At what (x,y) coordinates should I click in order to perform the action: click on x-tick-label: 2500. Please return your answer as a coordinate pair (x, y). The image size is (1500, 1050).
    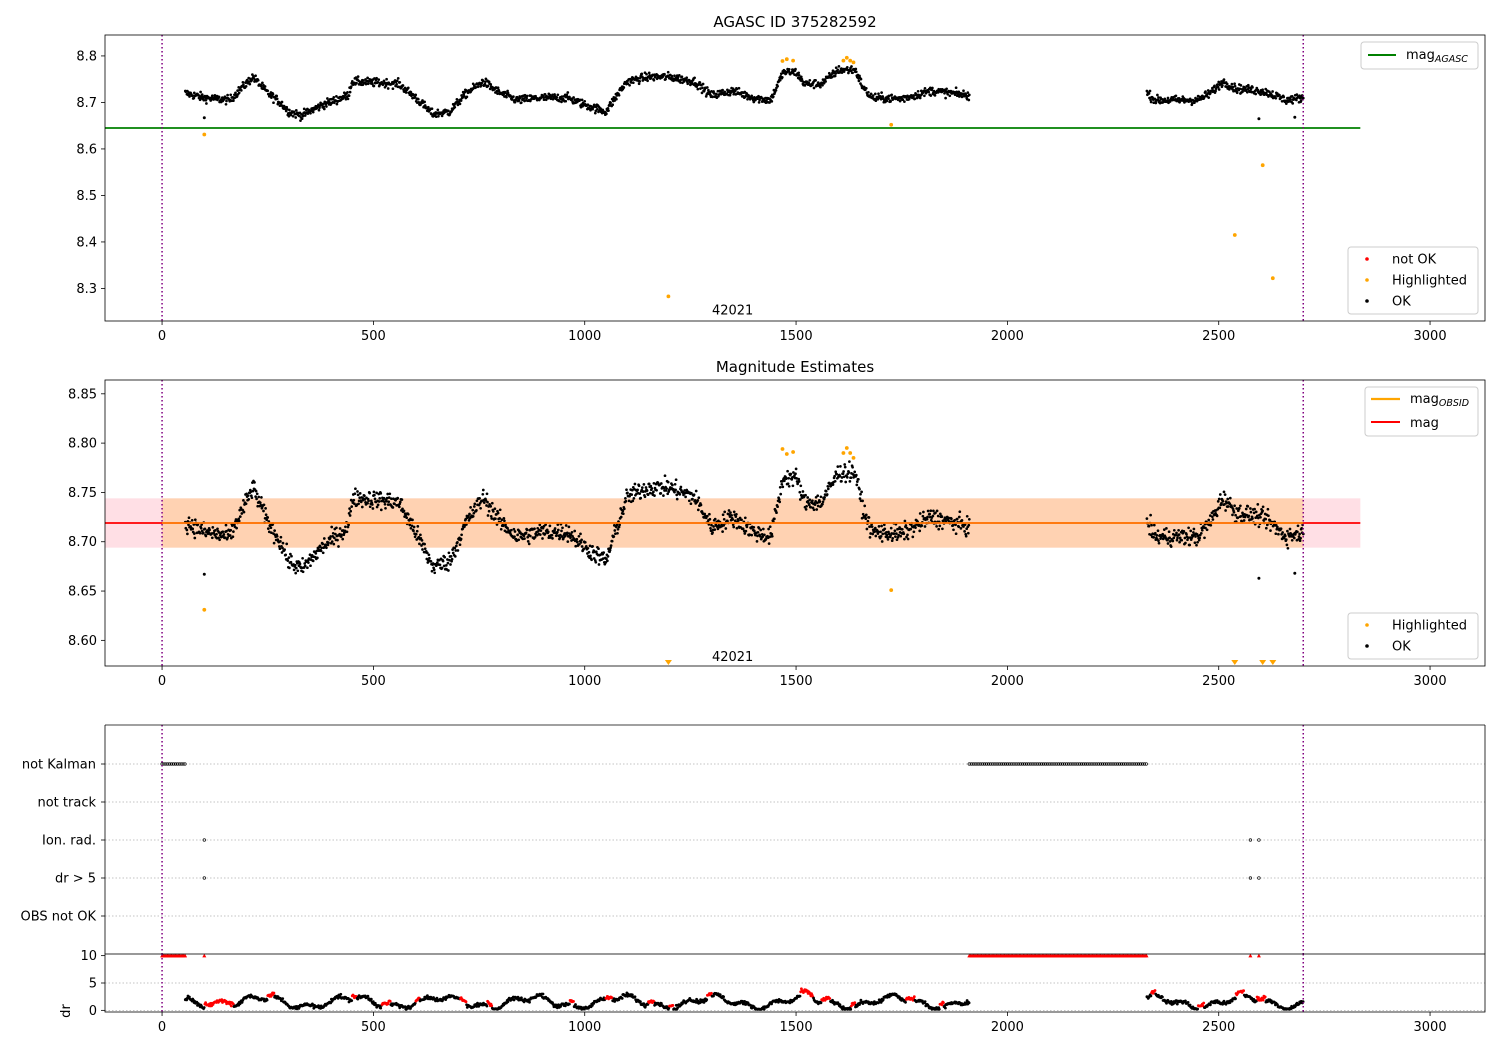
    Looking at the image, I should click on (1218, 681).